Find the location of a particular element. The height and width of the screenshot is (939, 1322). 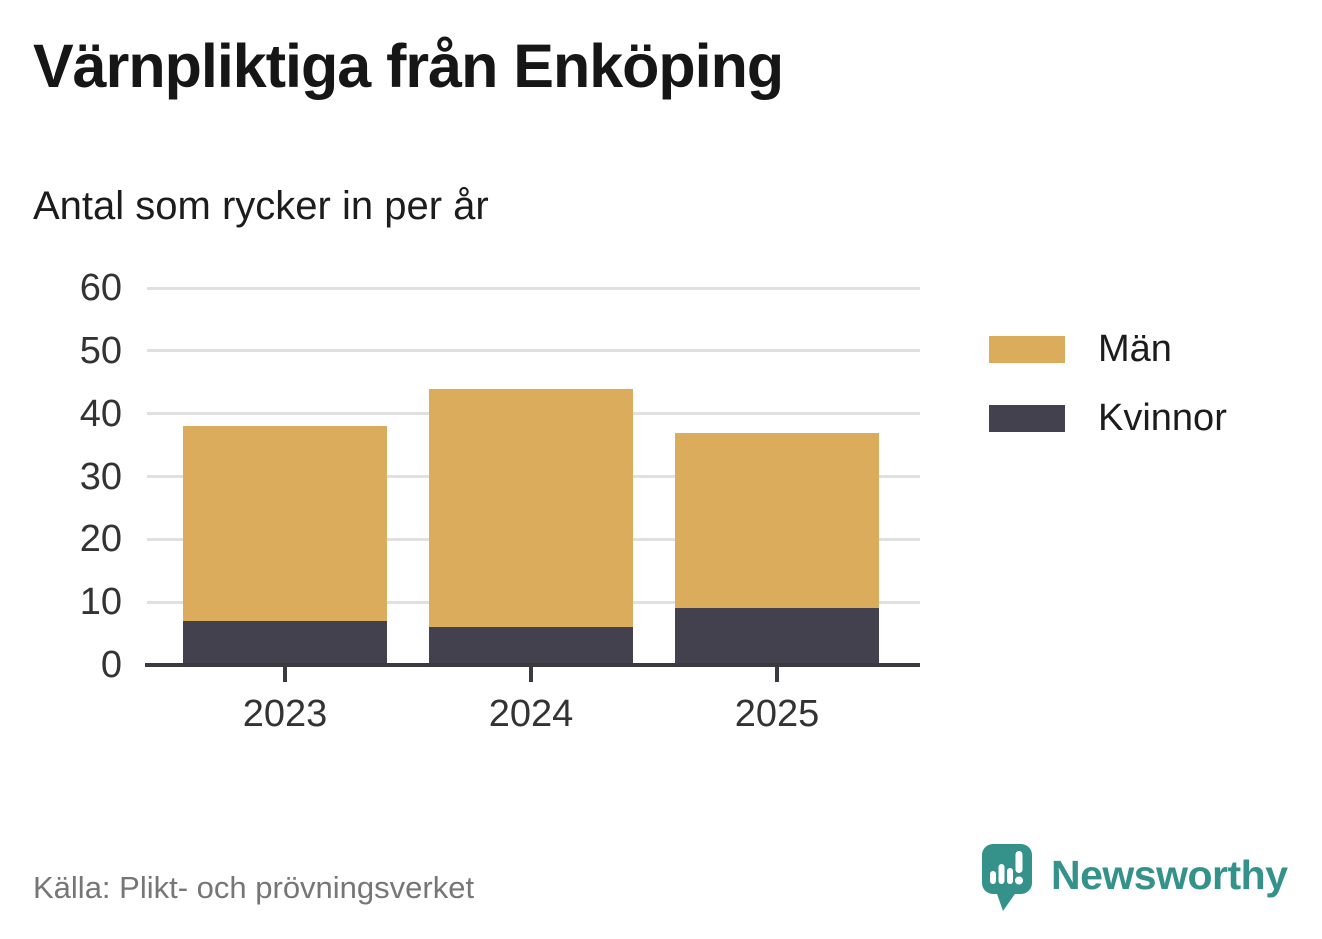

brand-logo: Newsworthy is located at coordinates (1134, 879).